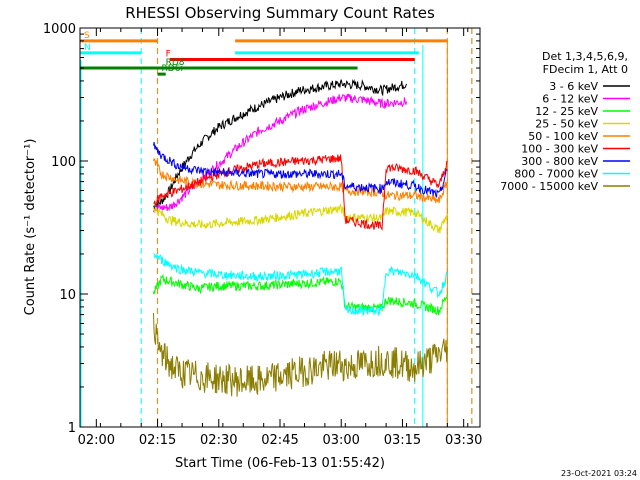 Image resolution: width=640 pixels, height=480 pixels. Describe the element at coordinates (559, 161) in the screenshot. I see `legend-label-6: 300 - 800 keV` at that location.